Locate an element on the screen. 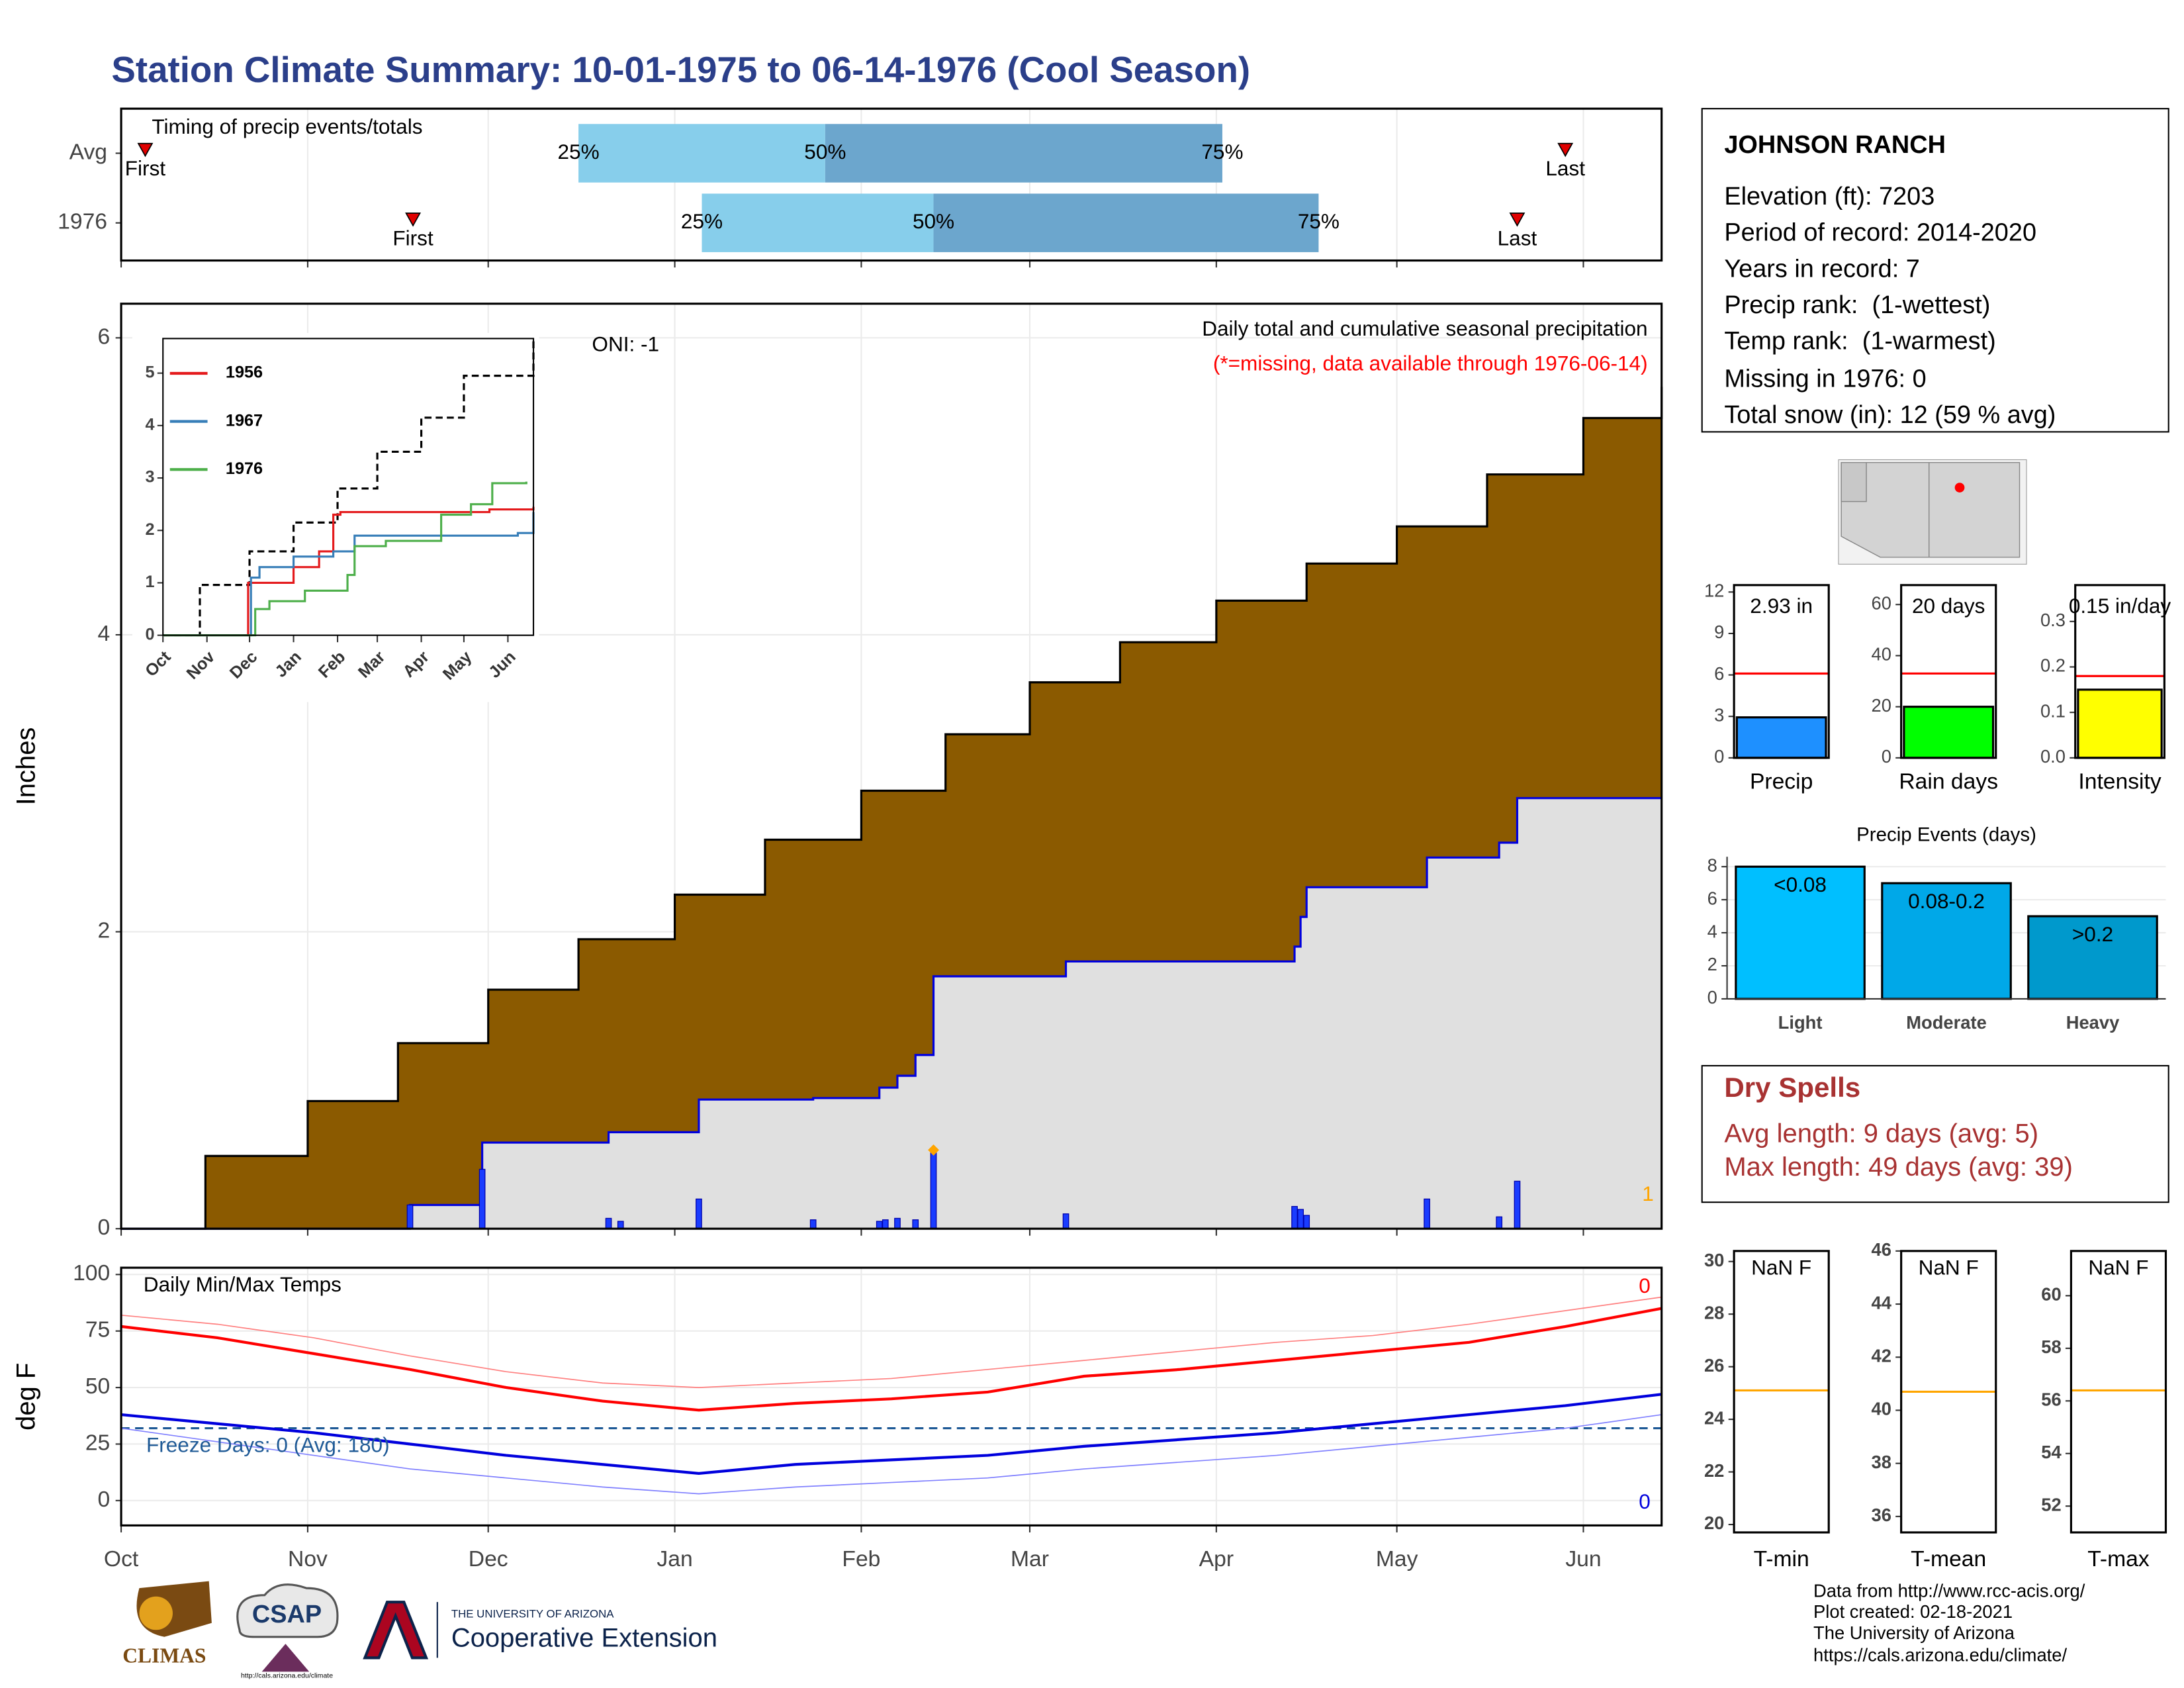 The width and height of the screenshot is (2184, 1688). value-label: 0.15 in/day is located at coordinates (2120, 606).